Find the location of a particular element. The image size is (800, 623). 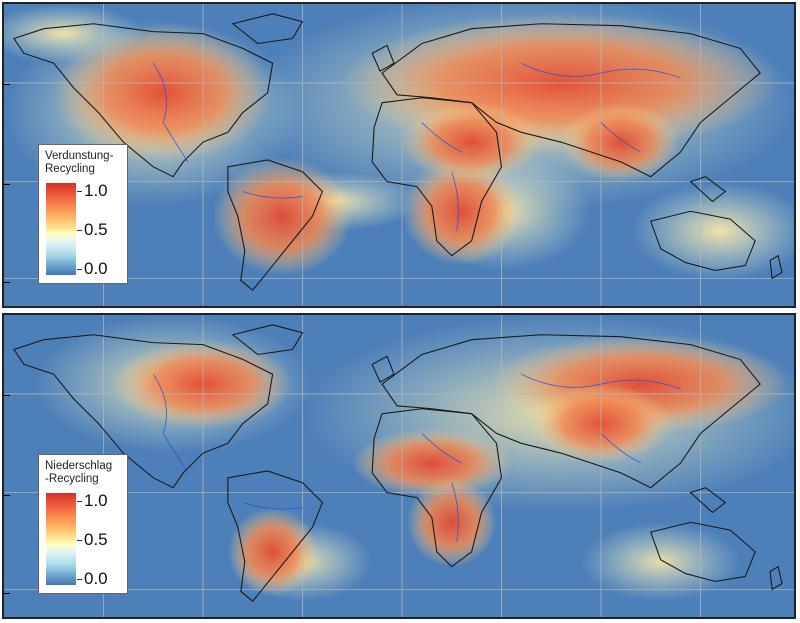

legend-title: Verdunstung- Recycling is located at coordinates (79, 162).